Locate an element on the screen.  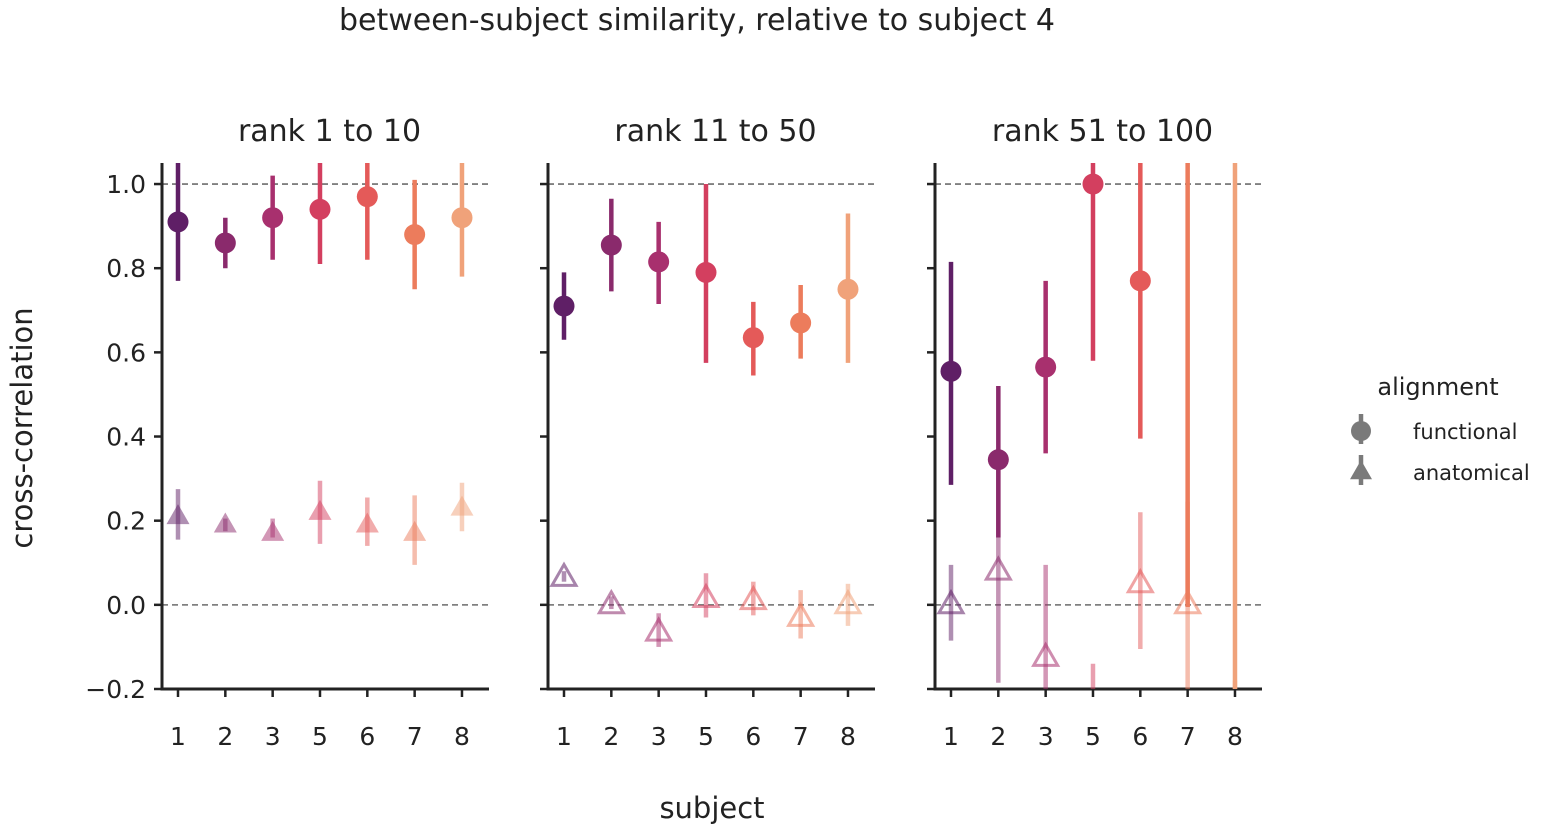
legend-triangle-marker is located at coordinates (1361, 470).